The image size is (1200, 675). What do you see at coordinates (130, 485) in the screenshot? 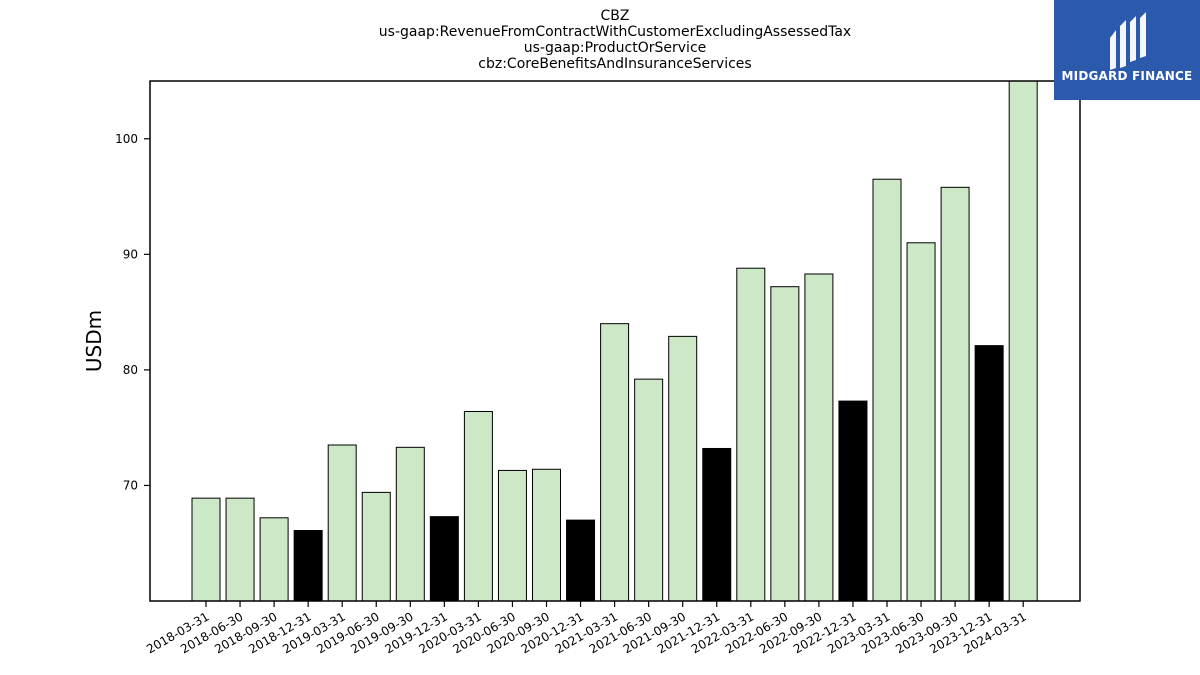
I see `y-tick-label: 70` at bounding box center [130, 485].